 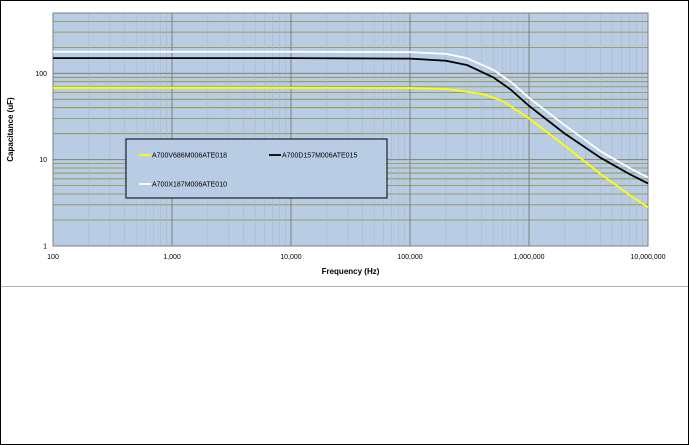 What do you see at coordinates (53, 257) in the screenshot?
I see `x-tick-label: 100` at bounding box center [53, 257].